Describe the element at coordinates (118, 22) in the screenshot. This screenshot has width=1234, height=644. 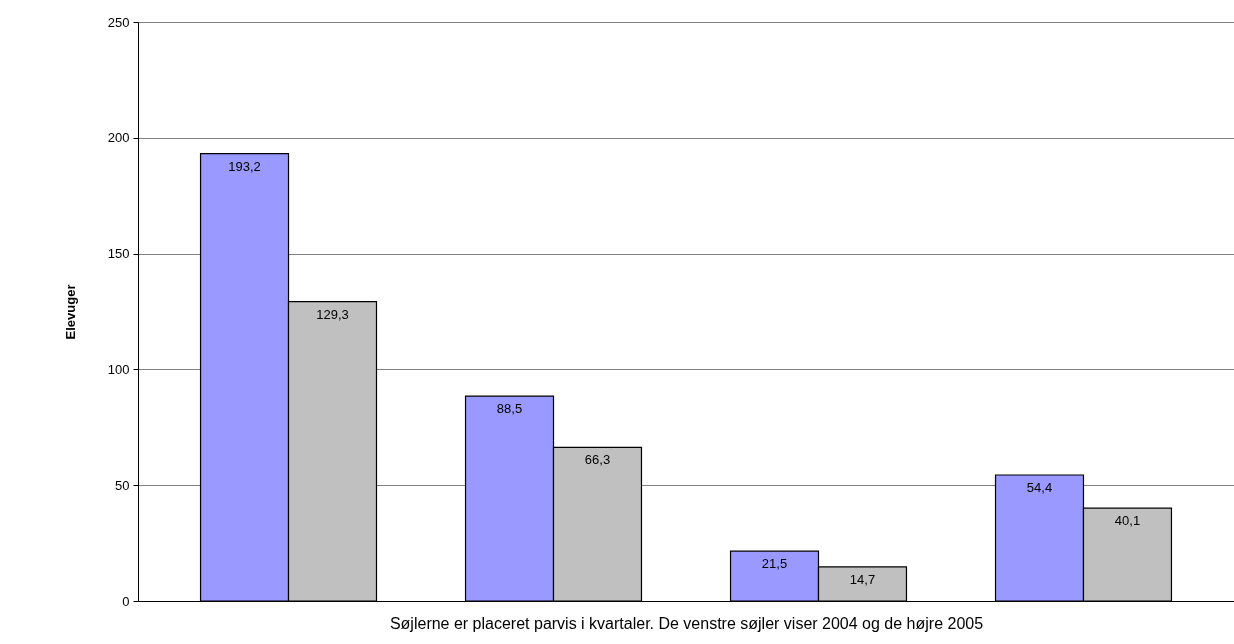
I see `y-tick-label: 250` at that location.